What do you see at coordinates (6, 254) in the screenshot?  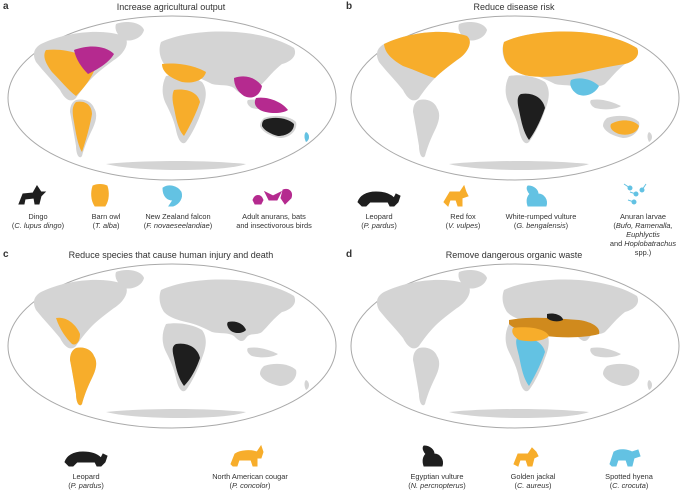 I see `panel-label: c` at bounding box center [6, 254].